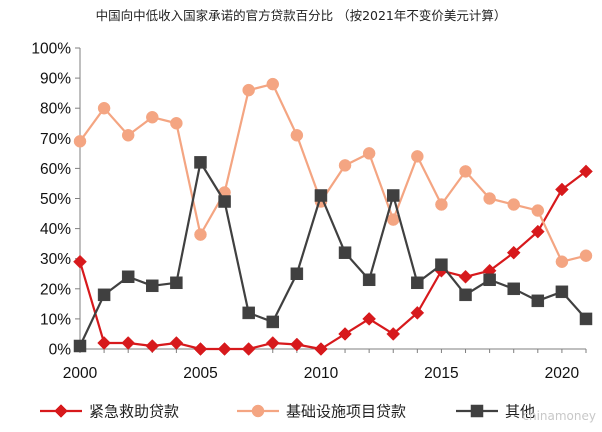  What do you see at coordinates (55, 109) in the screenshot?
I see `y-tick-label: 80%` at bounding box center [55, 109].